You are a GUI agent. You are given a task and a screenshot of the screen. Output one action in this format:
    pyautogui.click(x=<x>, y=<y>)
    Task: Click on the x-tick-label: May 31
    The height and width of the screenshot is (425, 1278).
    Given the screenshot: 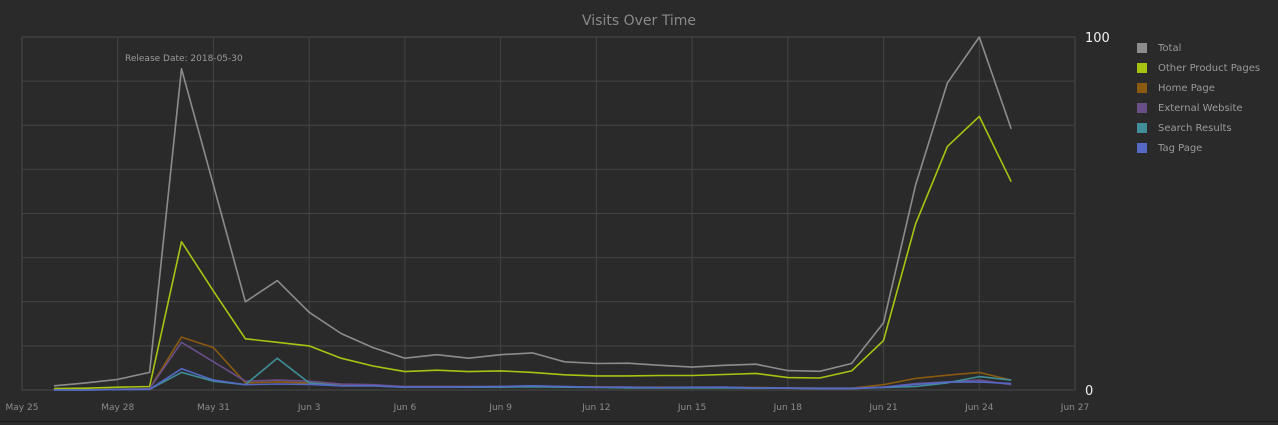 What is the action you would take?
    pyautogui.click(x=213, y=408)
    